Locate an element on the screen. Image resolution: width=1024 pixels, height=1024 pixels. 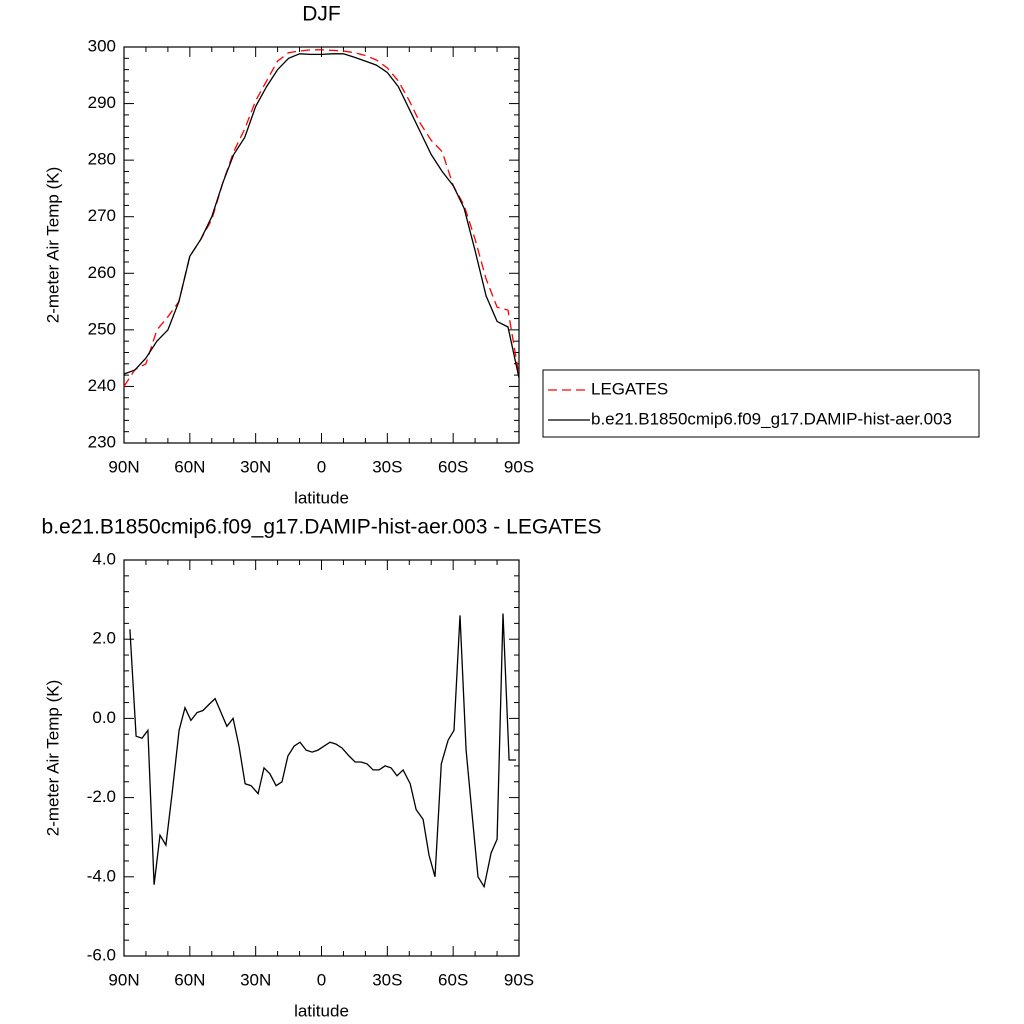
y-tick-label: 260 is located at coordinates (102, 272).